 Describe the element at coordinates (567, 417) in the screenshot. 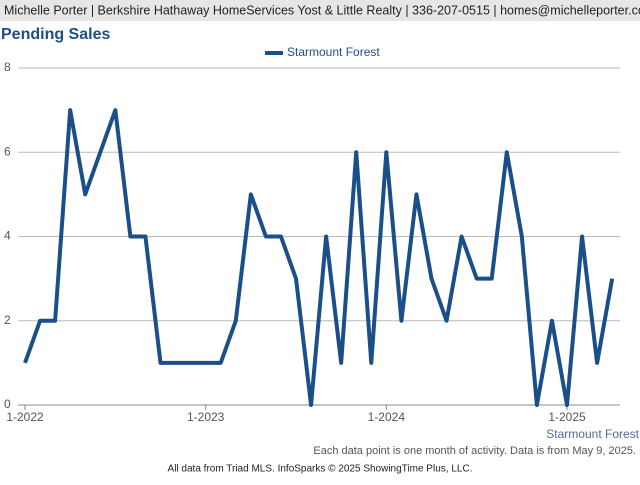

I see `x-tick-label: 1-2025` at that location.